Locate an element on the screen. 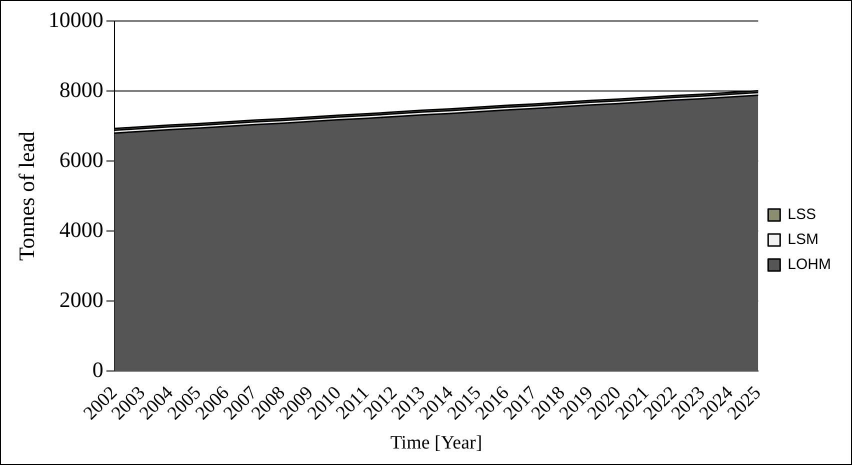 The height and width of the screenshot is (465, 852). y-tick-label: 6000 is located at coordinates (81, 159).